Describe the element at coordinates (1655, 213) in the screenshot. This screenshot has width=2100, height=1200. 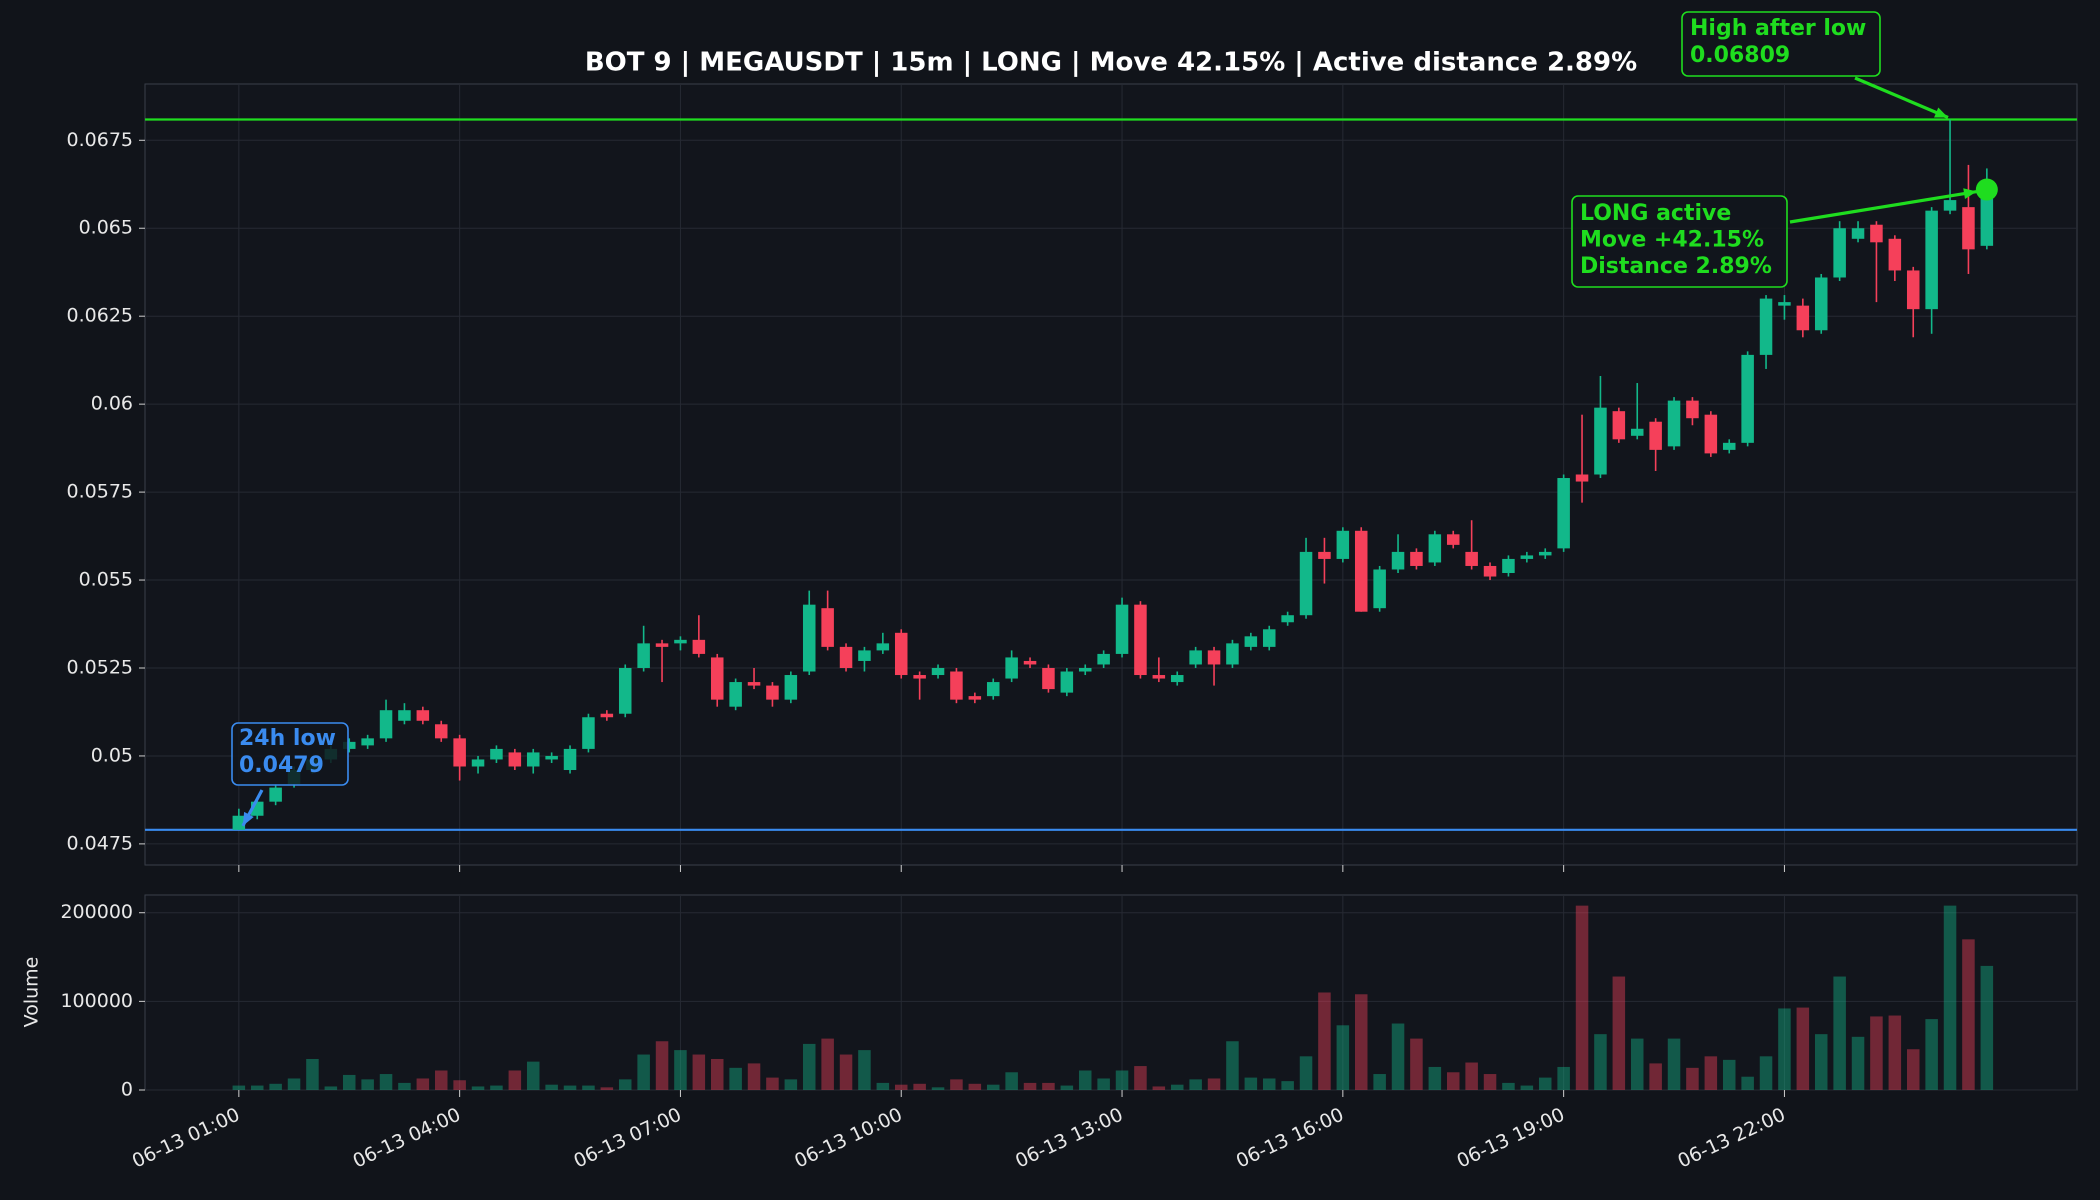
I see `status-line: LONG active` at that location.